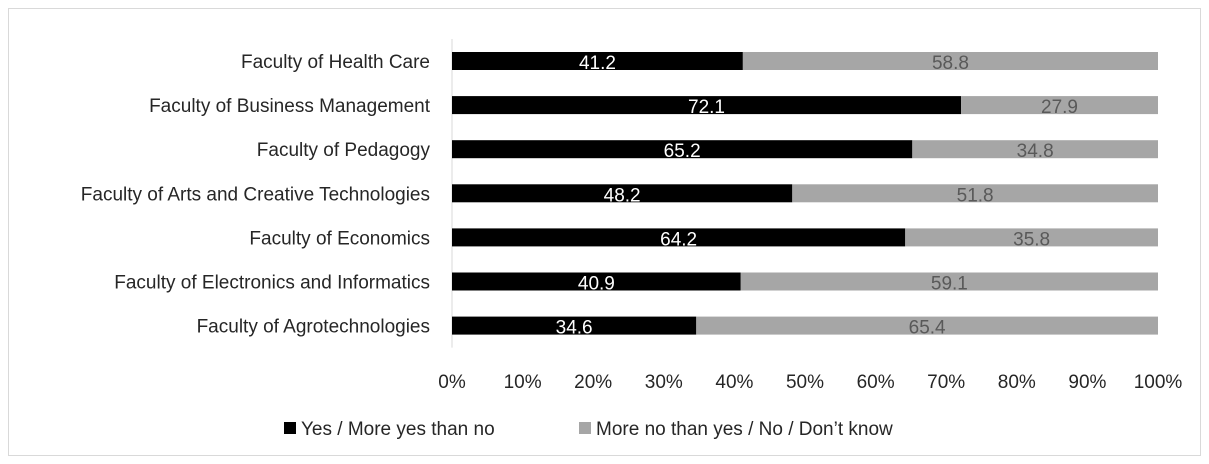 The image size is (1209, 464). I want to click on x-tick-label: 100%, so click(1158, 382).